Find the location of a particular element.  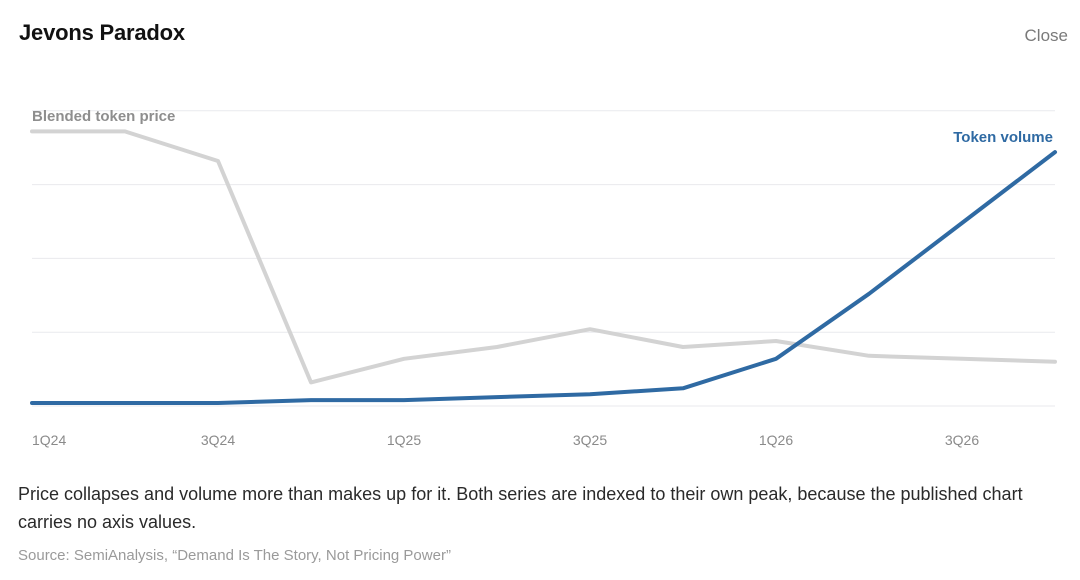

x-axis-ticks: 1Q24 3Q24 1Q25 3Q25 1Q26 3Q26 is located at coordinates (505, 440).